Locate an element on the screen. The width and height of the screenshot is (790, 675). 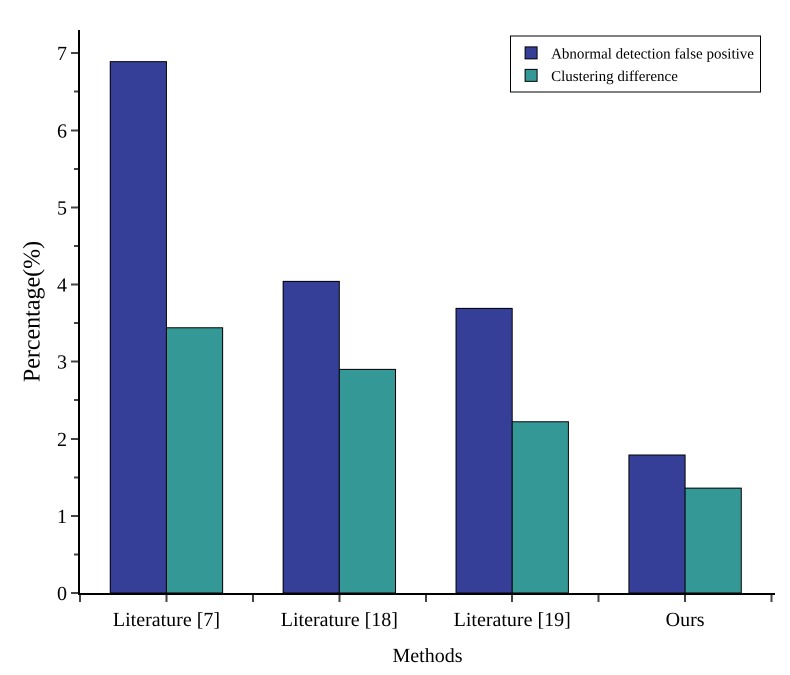
y-tick-label: 3 is located at coordinates (62, 363).